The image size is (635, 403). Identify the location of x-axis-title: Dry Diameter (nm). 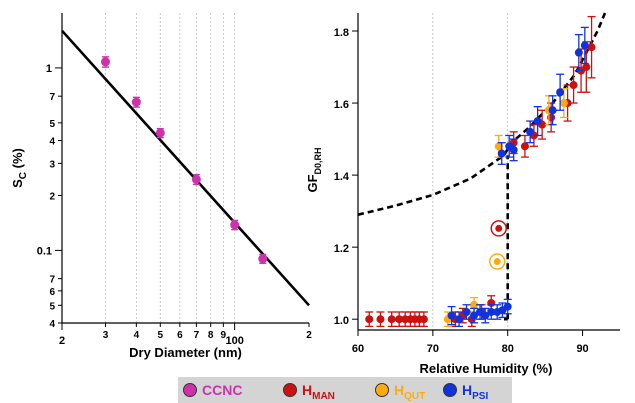
(185, 352).